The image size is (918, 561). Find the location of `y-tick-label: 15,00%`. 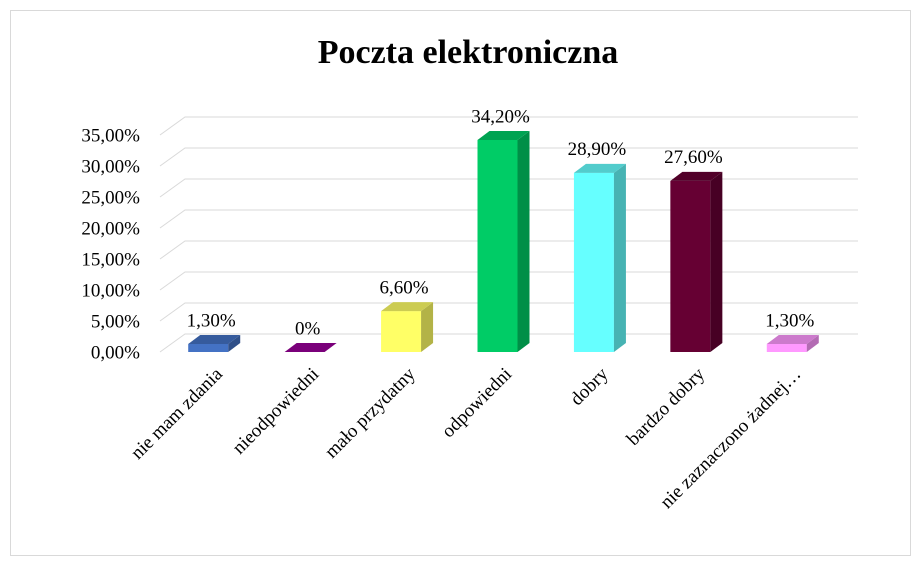

y-tick-label: 15,00% is located at coordinates (110, 259).